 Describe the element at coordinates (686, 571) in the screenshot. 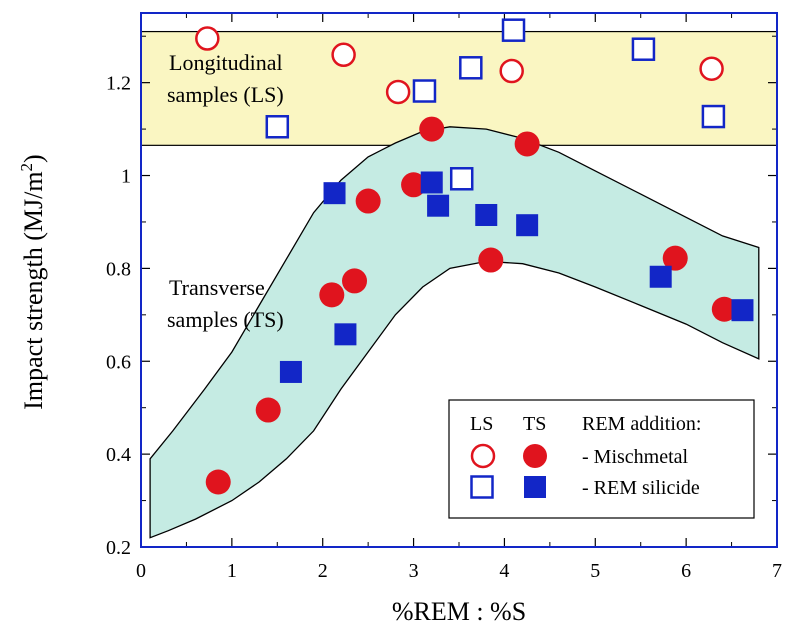

I see `x-tick-label: 6` at that location.